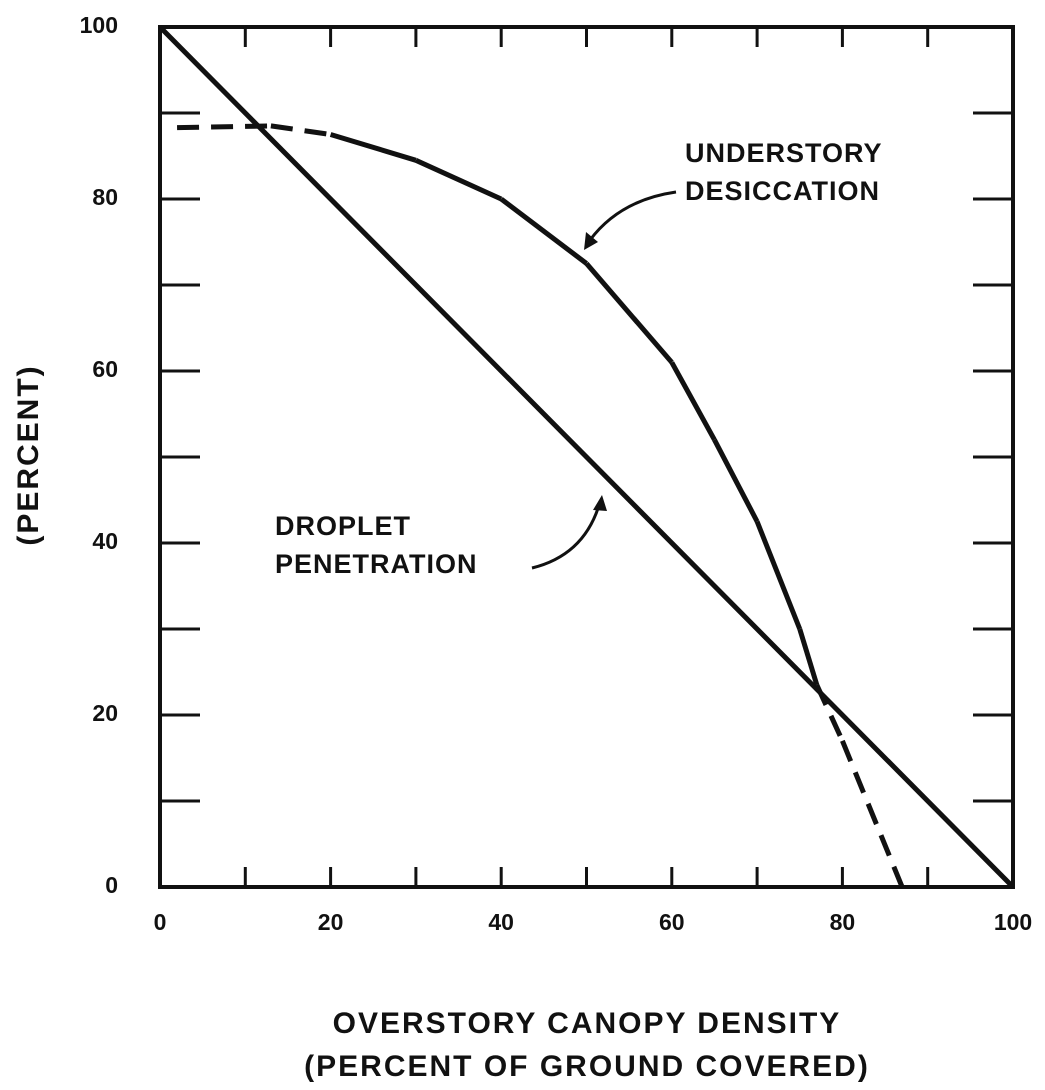  What do you see at coordinates (105, 369) in the screenshot?
I see `y-tick-label: 60` at bounding box center [105, 369].